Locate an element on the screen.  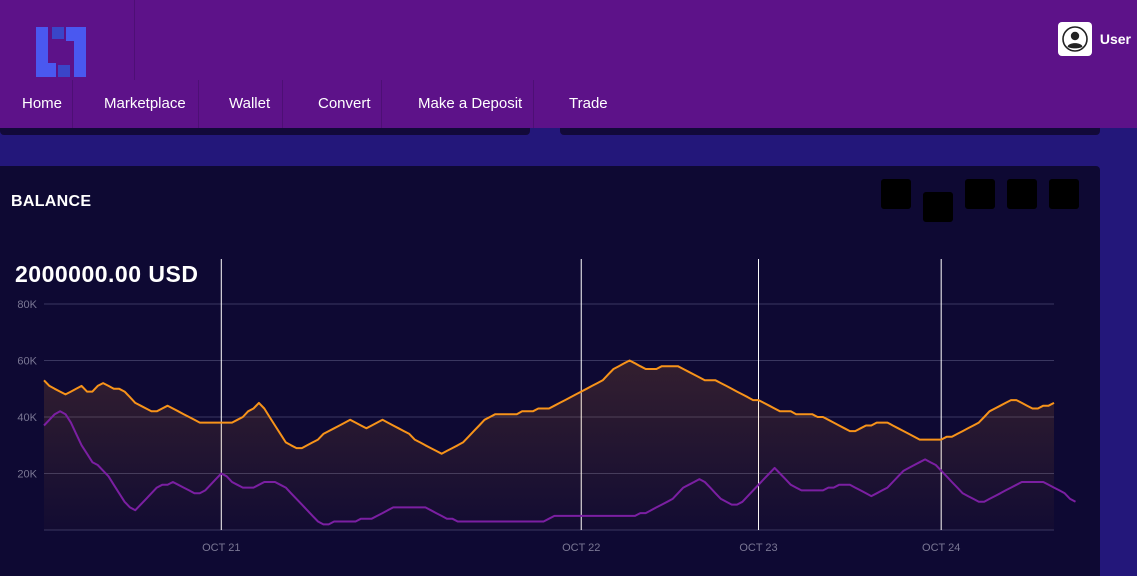
x-tick-label: OCT 23 is located at coordinates (758, 548).